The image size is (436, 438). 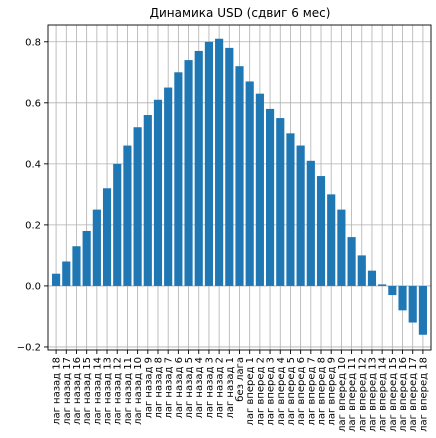 I want to click on y-tick-label: 0.6, so click(x=33, y=103).